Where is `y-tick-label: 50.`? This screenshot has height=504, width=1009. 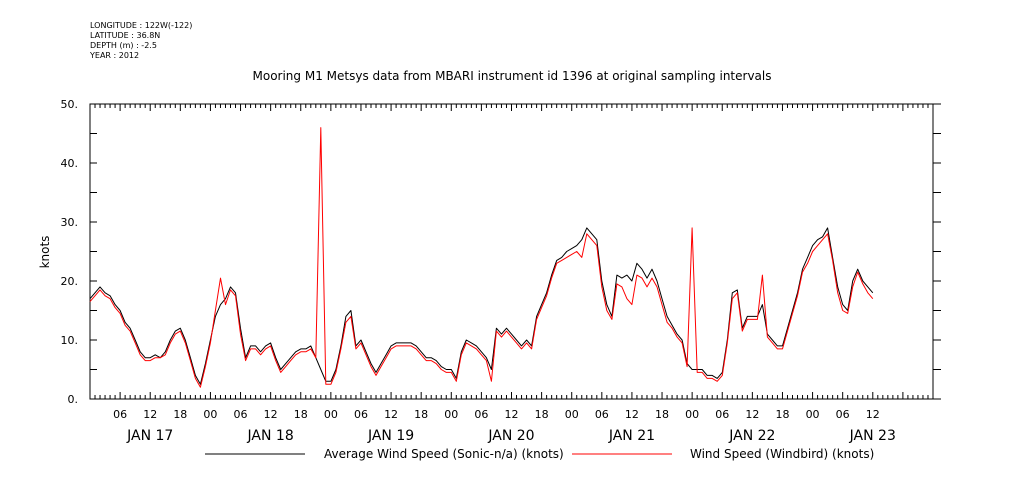 y-tick-label: 50. is located at coordinates (70, 104).